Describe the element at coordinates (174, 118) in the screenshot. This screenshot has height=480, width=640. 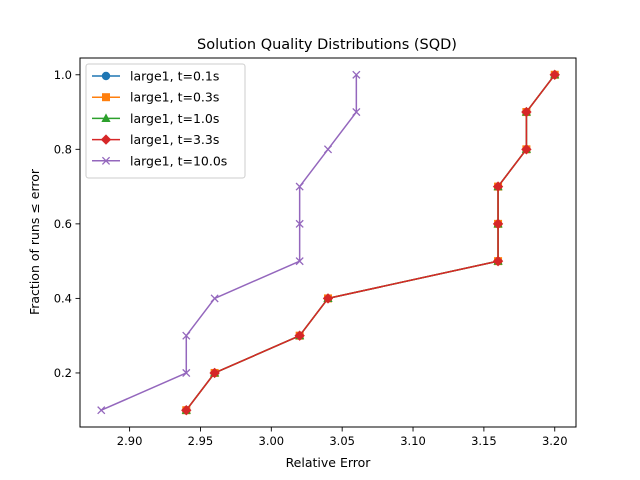
I see `legend-label: large1, t=1.0s` at that location.